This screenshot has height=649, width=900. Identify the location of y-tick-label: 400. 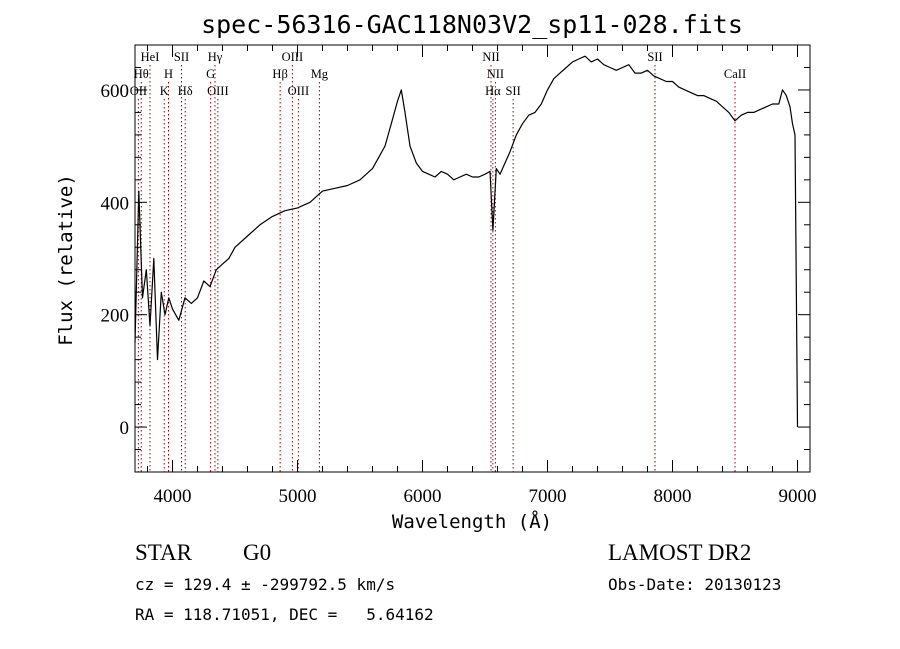
(115, 203).